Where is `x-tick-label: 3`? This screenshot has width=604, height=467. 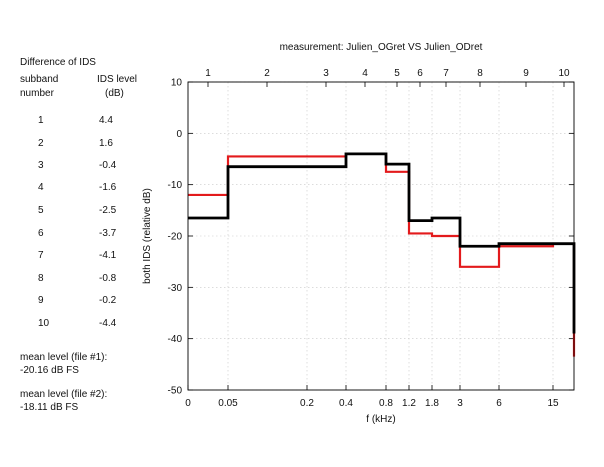 x-tick-label: 3 is located at coordinates (460, 403).